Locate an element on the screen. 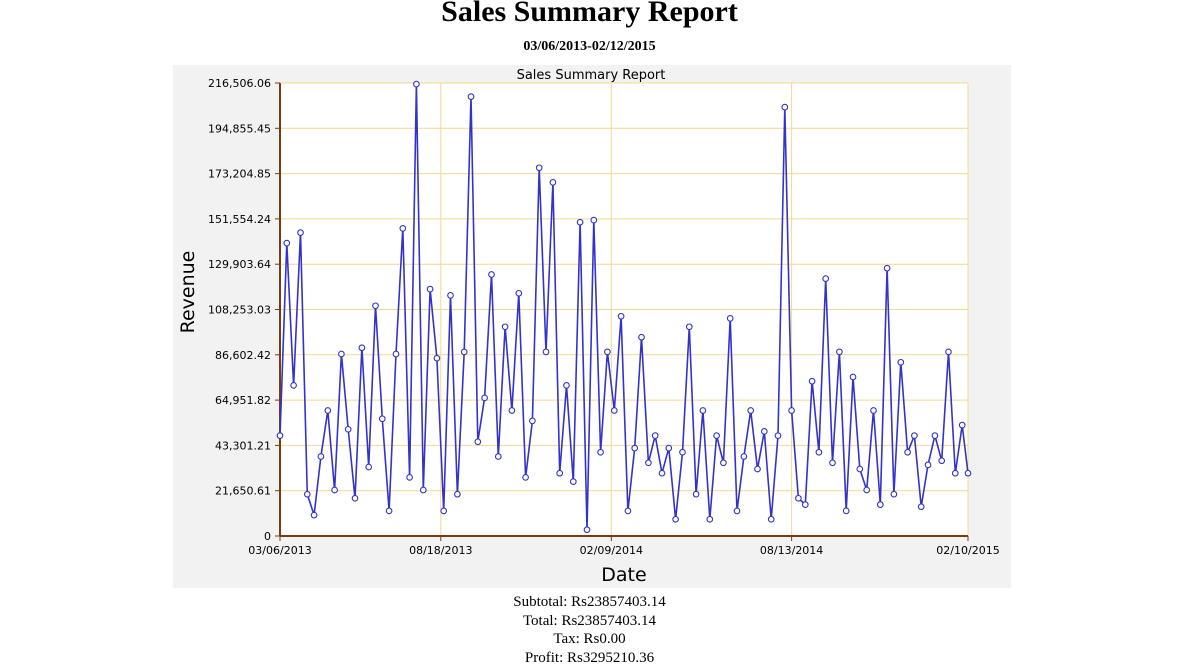 Image resolution: width=1179 pixels, height=667 pixels. y-tick-label: 43,301.21 is located at coordinates (243, 445).